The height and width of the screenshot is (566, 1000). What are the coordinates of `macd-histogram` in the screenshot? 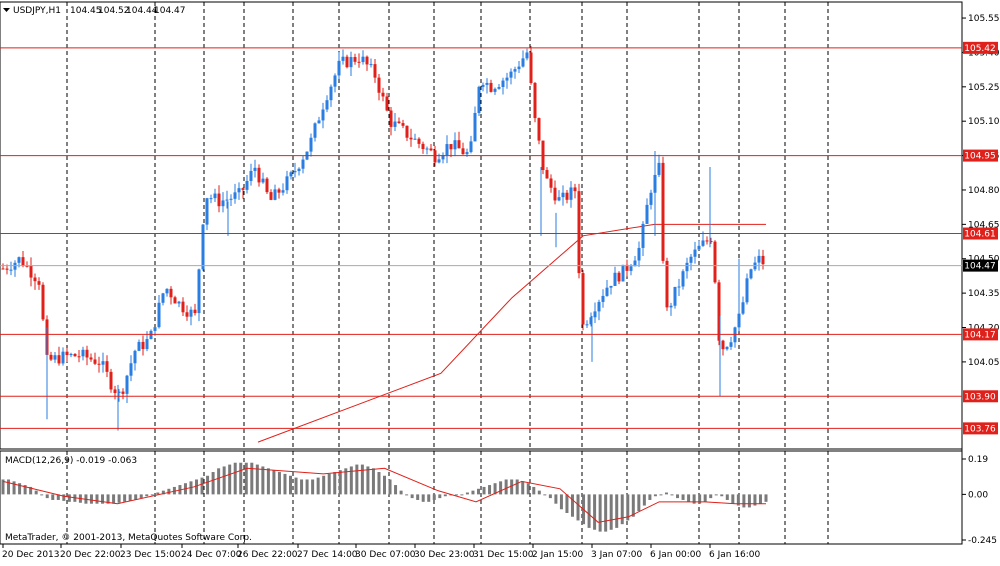 It's located at (384, 497).